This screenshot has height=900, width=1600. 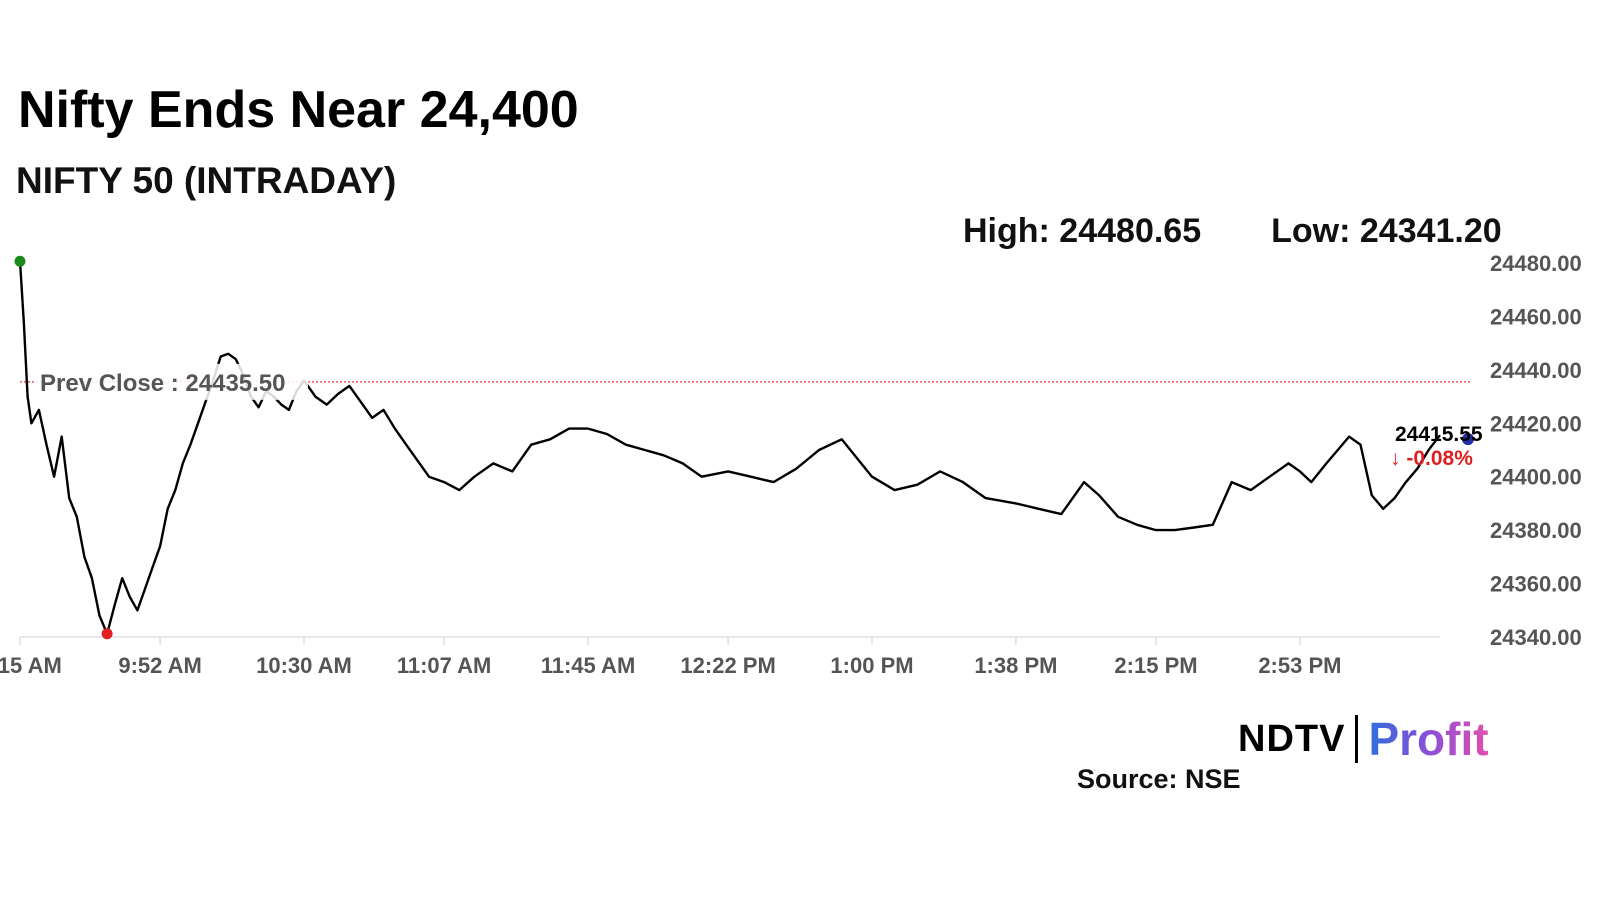 What do you see at coordinates (1232, 231) in the screenshot?
I see `high-low-stats: High: 24480.65 Low: 24341.20` at bounding box center [1232, 231].